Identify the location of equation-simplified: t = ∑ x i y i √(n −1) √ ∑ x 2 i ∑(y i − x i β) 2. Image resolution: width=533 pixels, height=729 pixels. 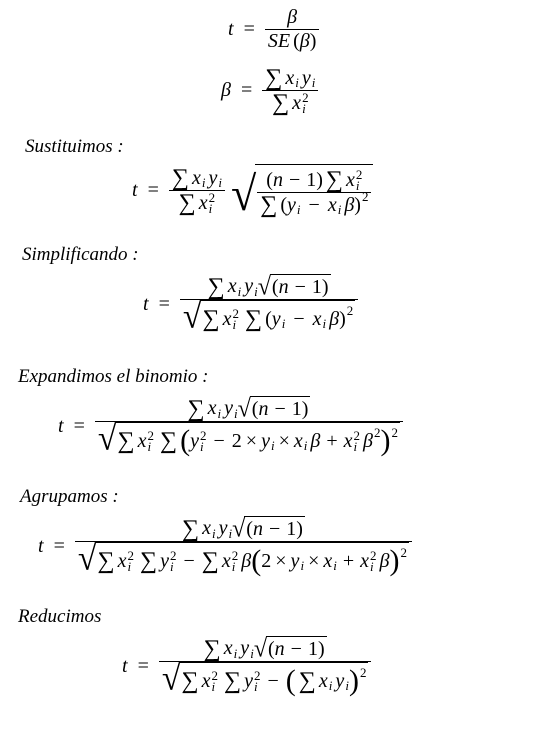
(251, 304).